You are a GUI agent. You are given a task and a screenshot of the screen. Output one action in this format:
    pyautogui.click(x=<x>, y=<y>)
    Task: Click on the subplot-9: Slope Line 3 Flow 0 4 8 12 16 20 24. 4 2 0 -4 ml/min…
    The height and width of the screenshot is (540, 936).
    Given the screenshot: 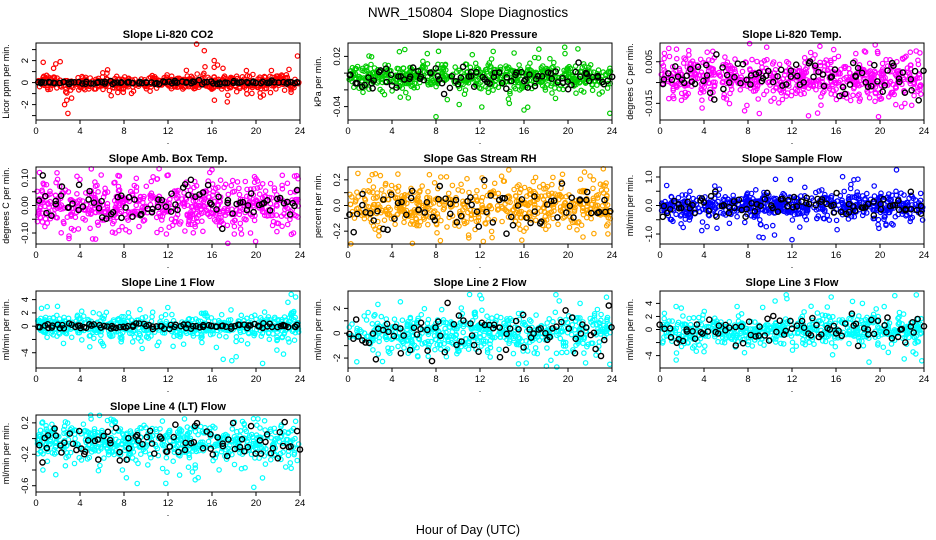 What is the action you would take?
    pyautogui.click(x=780, y=336)
    